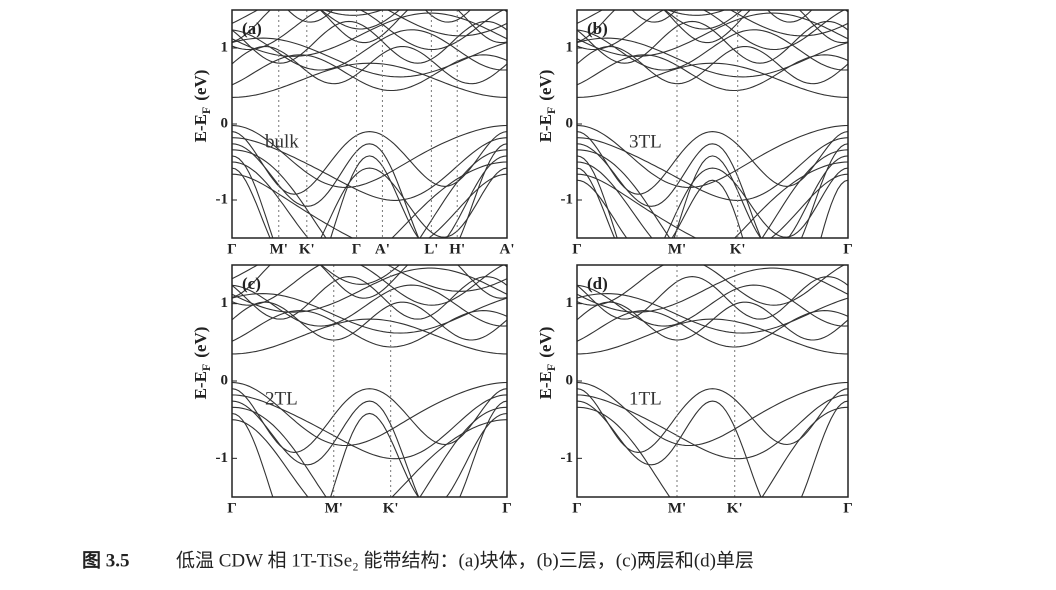 The height and width of the screenshot is (590, 1056). I want to click on panel-tag: (d), so click(597, 283).